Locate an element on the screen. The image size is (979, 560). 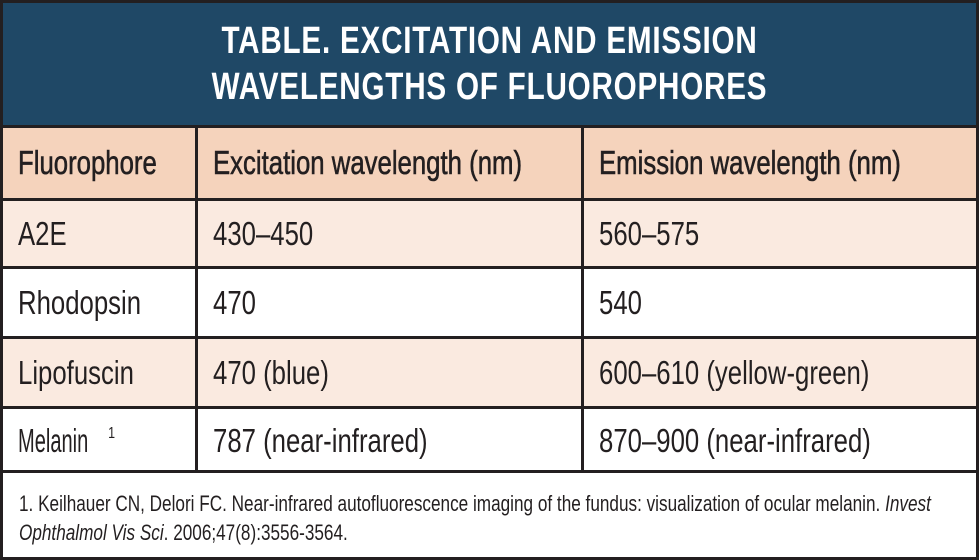
footnote-mark: 1 is located at coordinates (112, 433).